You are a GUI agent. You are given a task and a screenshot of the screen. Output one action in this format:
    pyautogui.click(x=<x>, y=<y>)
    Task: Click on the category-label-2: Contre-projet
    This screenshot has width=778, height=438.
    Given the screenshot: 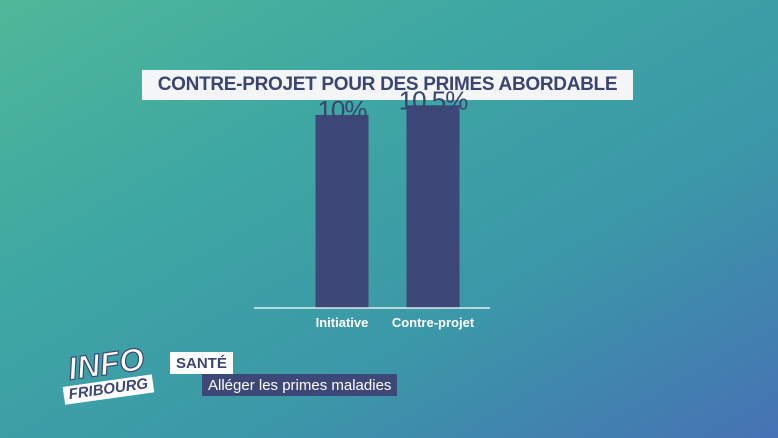 What is the action you would take?
    pyautogui.click(x=433, y=322)
    